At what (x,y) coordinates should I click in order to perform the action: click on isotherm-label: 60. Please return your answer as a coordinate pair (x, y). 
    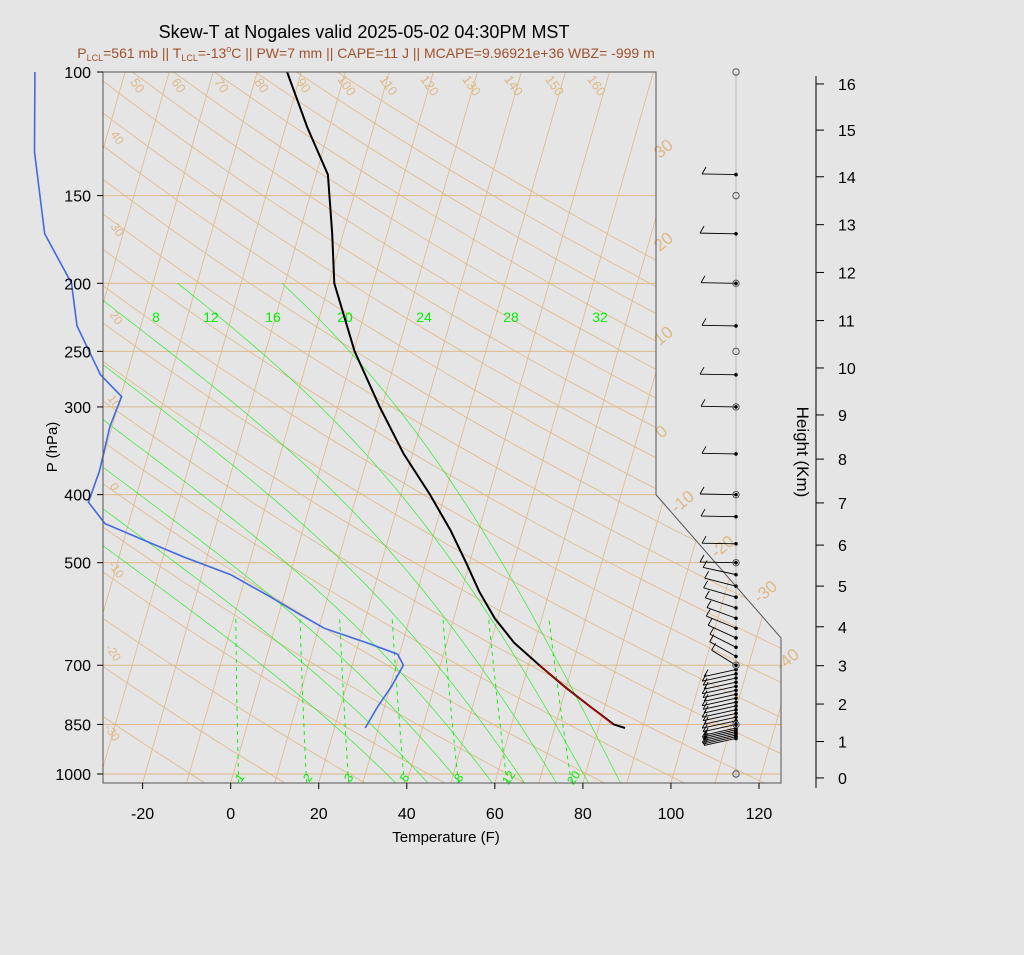
    Looking at the image, I should click on (178, 85).